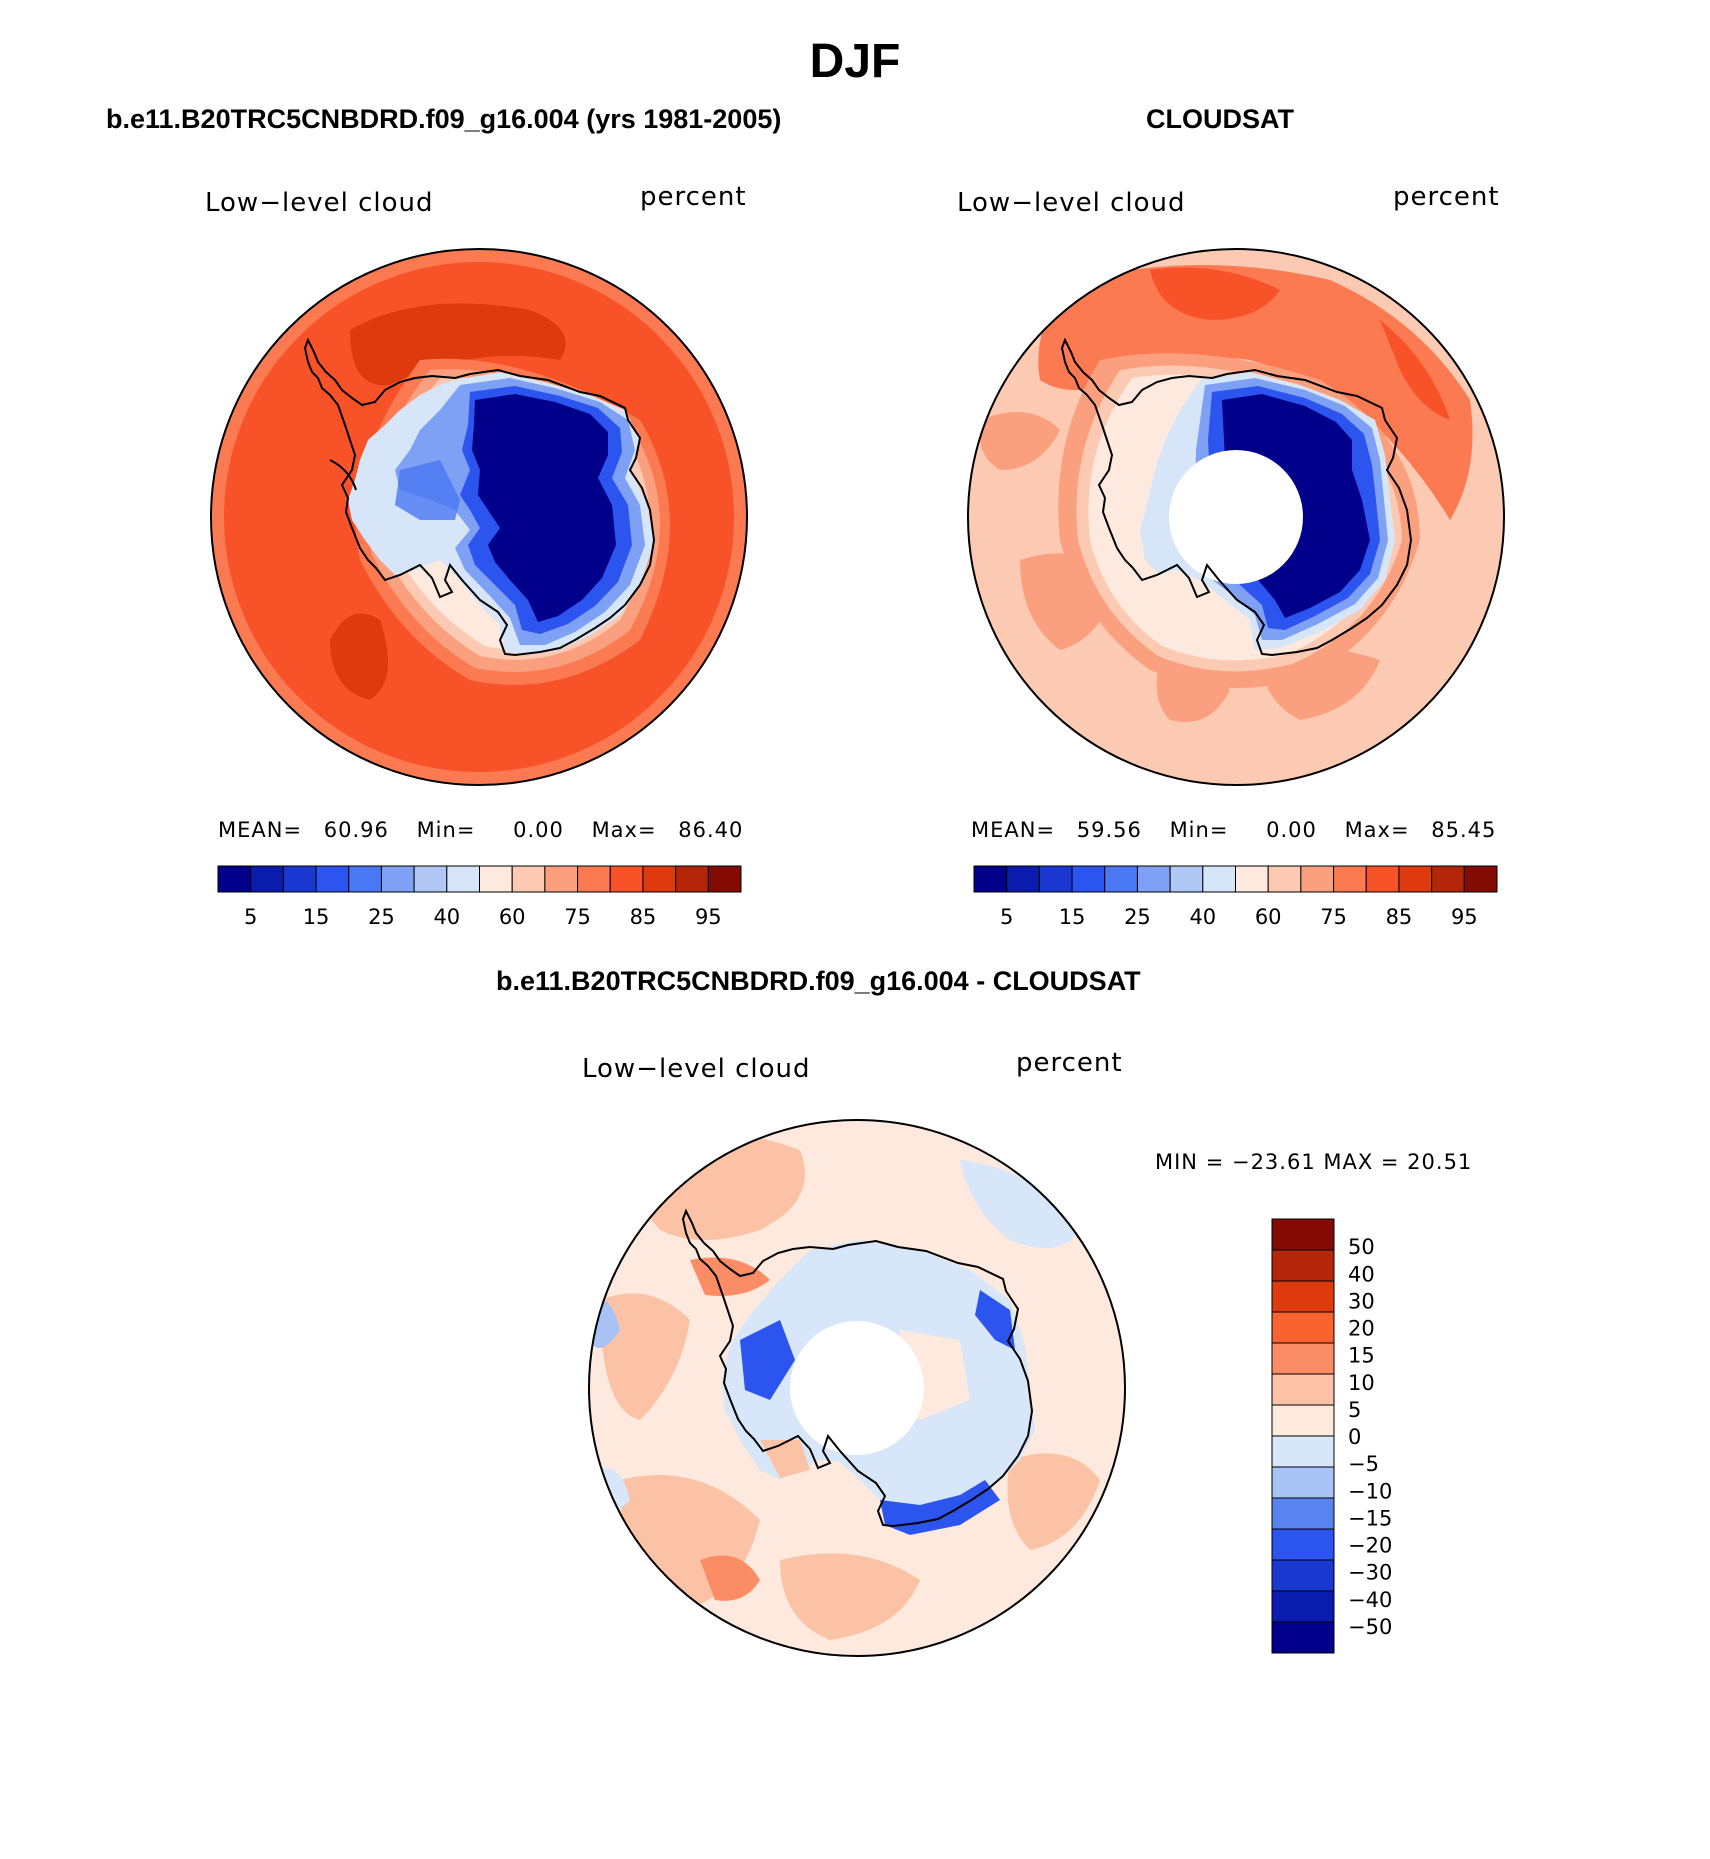 This screenshot has width=1710, height=1859. I want to click on obs-max-value: 85.45, so click(1464, 830).